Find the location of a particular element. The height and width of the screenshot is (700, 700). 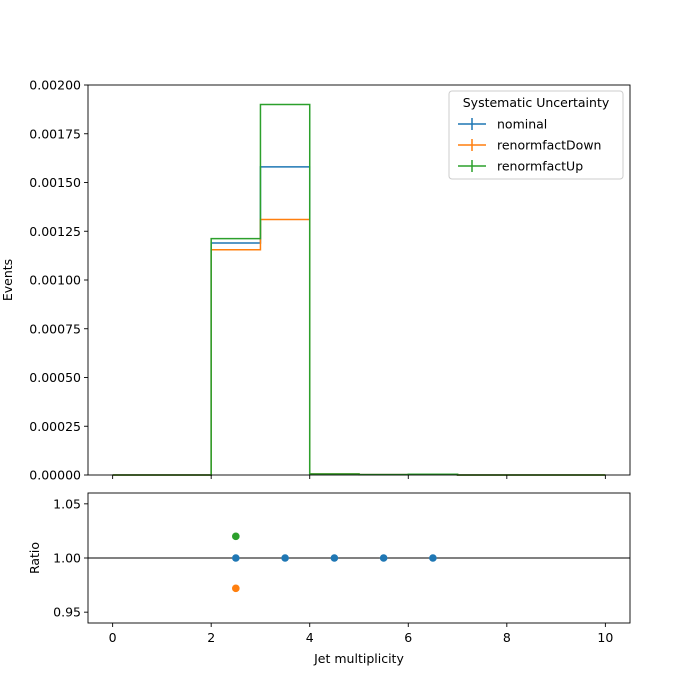

ratio-y-tick-label: 1.05 is located at coordinates (67, 503).